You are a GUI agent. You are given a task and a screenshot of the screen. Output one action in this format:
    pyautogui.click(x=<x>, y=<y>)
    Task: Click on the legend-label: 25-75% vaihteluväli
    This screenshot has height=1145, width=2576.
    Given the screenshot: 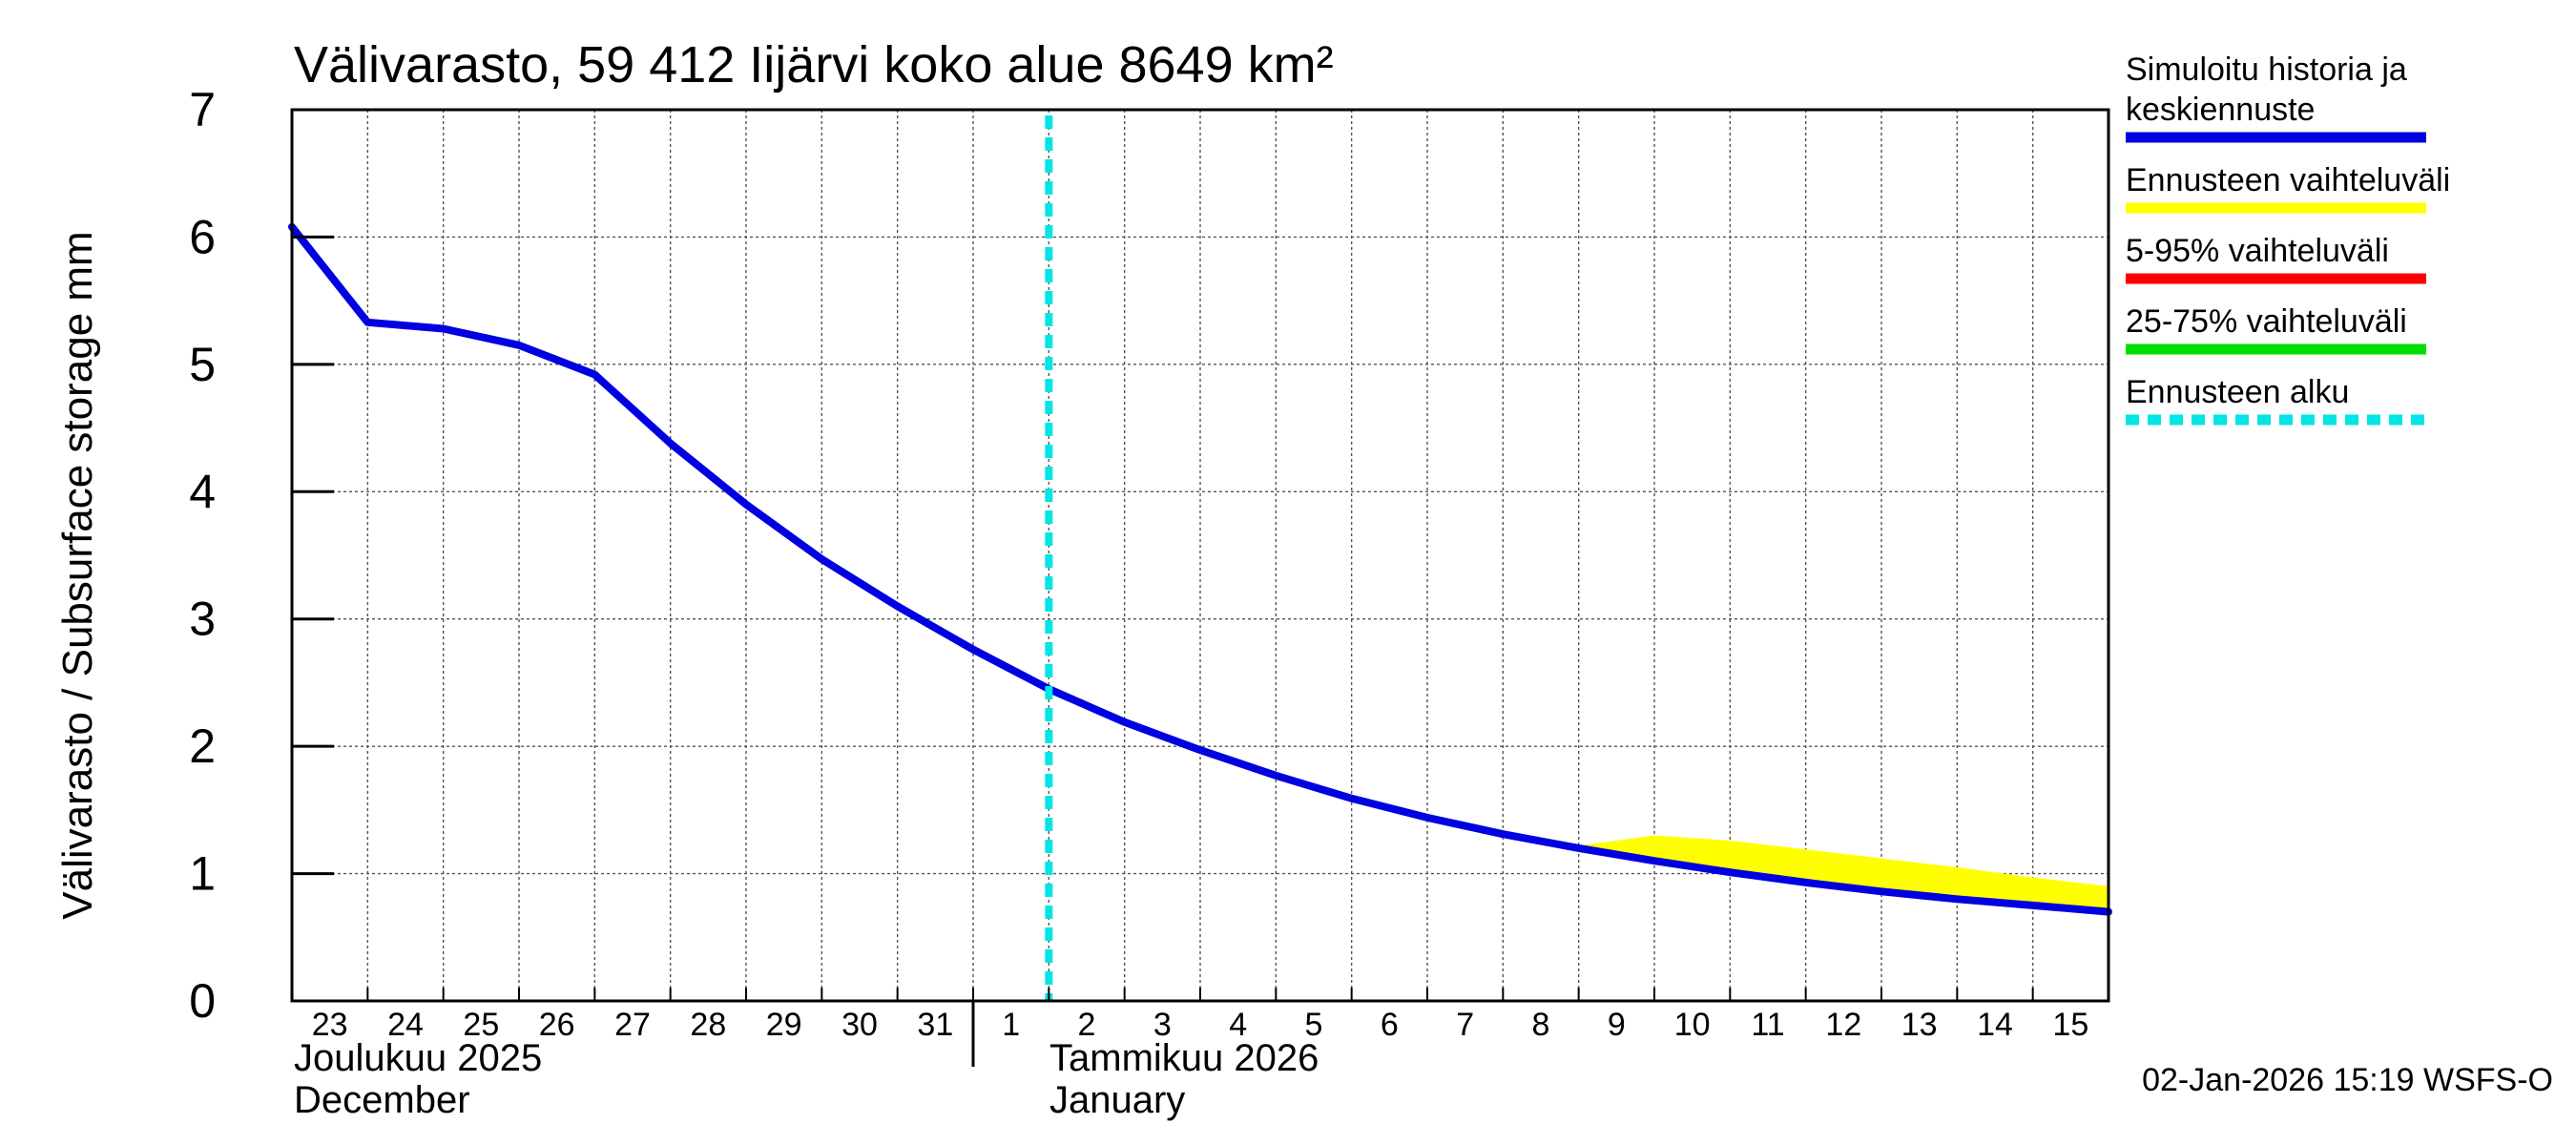 What is the action you would take?
    pyautogui.click(x=2266, y=322)
    